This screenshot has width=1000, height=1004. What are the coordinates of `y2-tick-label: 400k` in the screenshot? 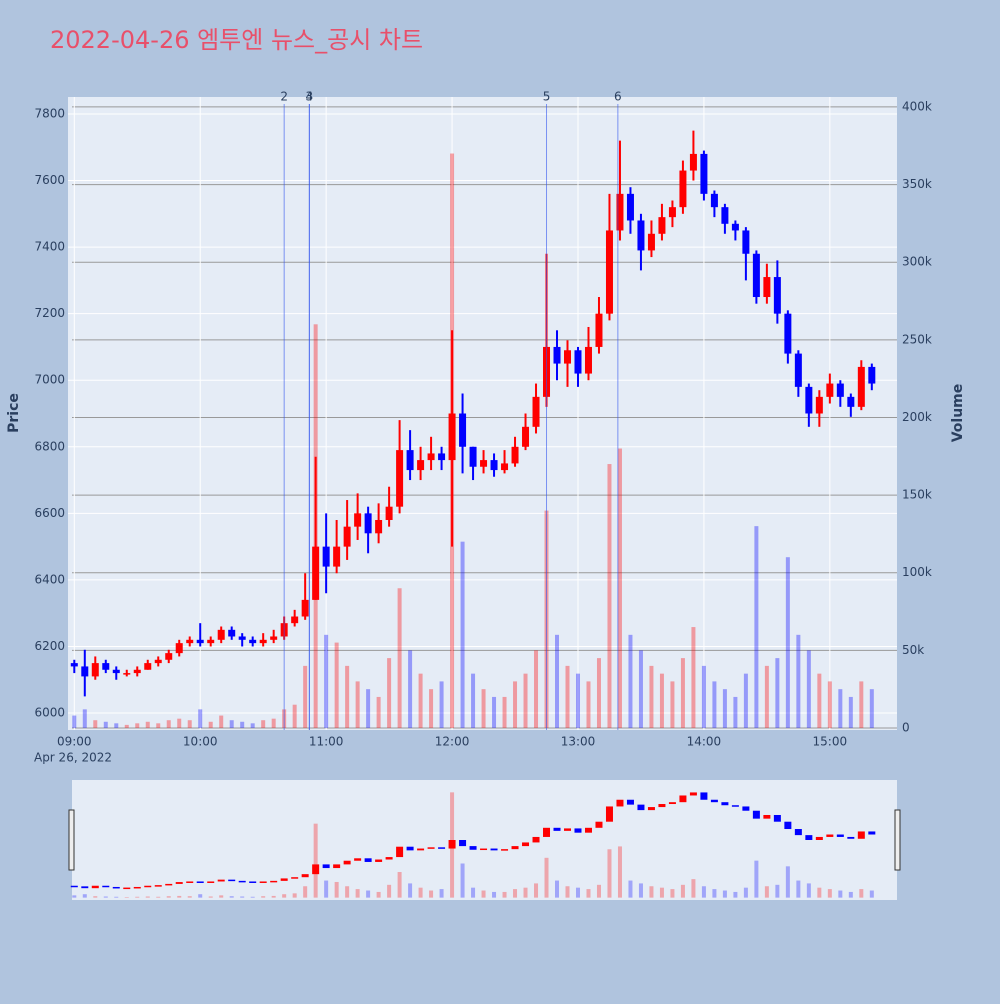 It's located at (917, 106).